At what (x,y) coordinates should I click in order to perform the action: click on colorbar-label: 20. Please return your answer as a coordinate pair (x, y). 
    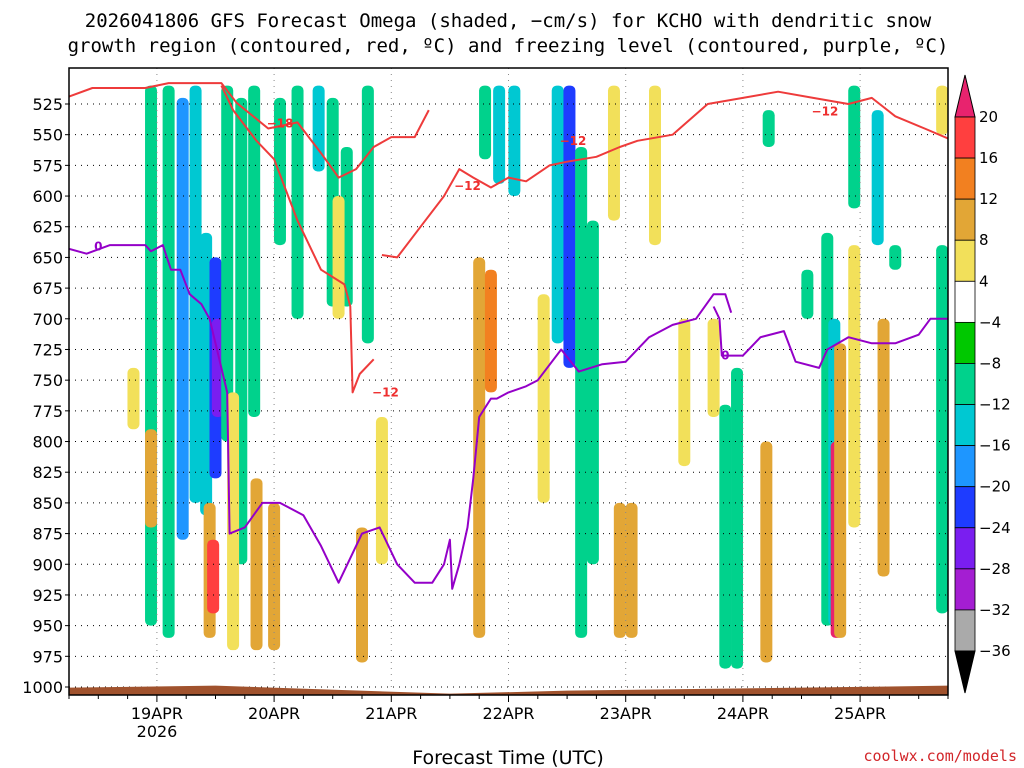
    Looking at the image, I should click on (988, 117).